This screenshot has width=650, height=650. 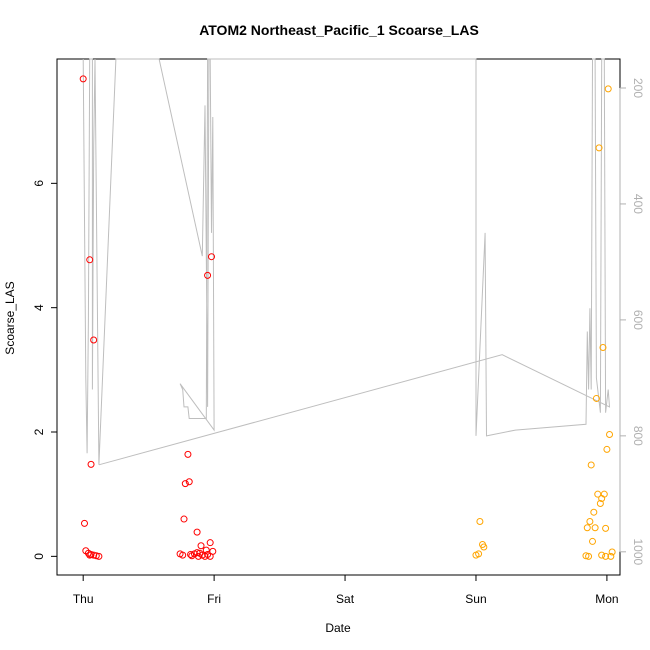 I want to click on x-axis-label: Date, so click(x=338, y=628).